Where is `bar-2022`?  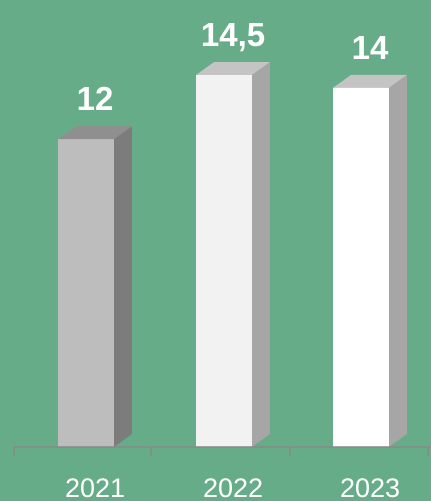 bar-2022 is located at coordinates (233, 254).